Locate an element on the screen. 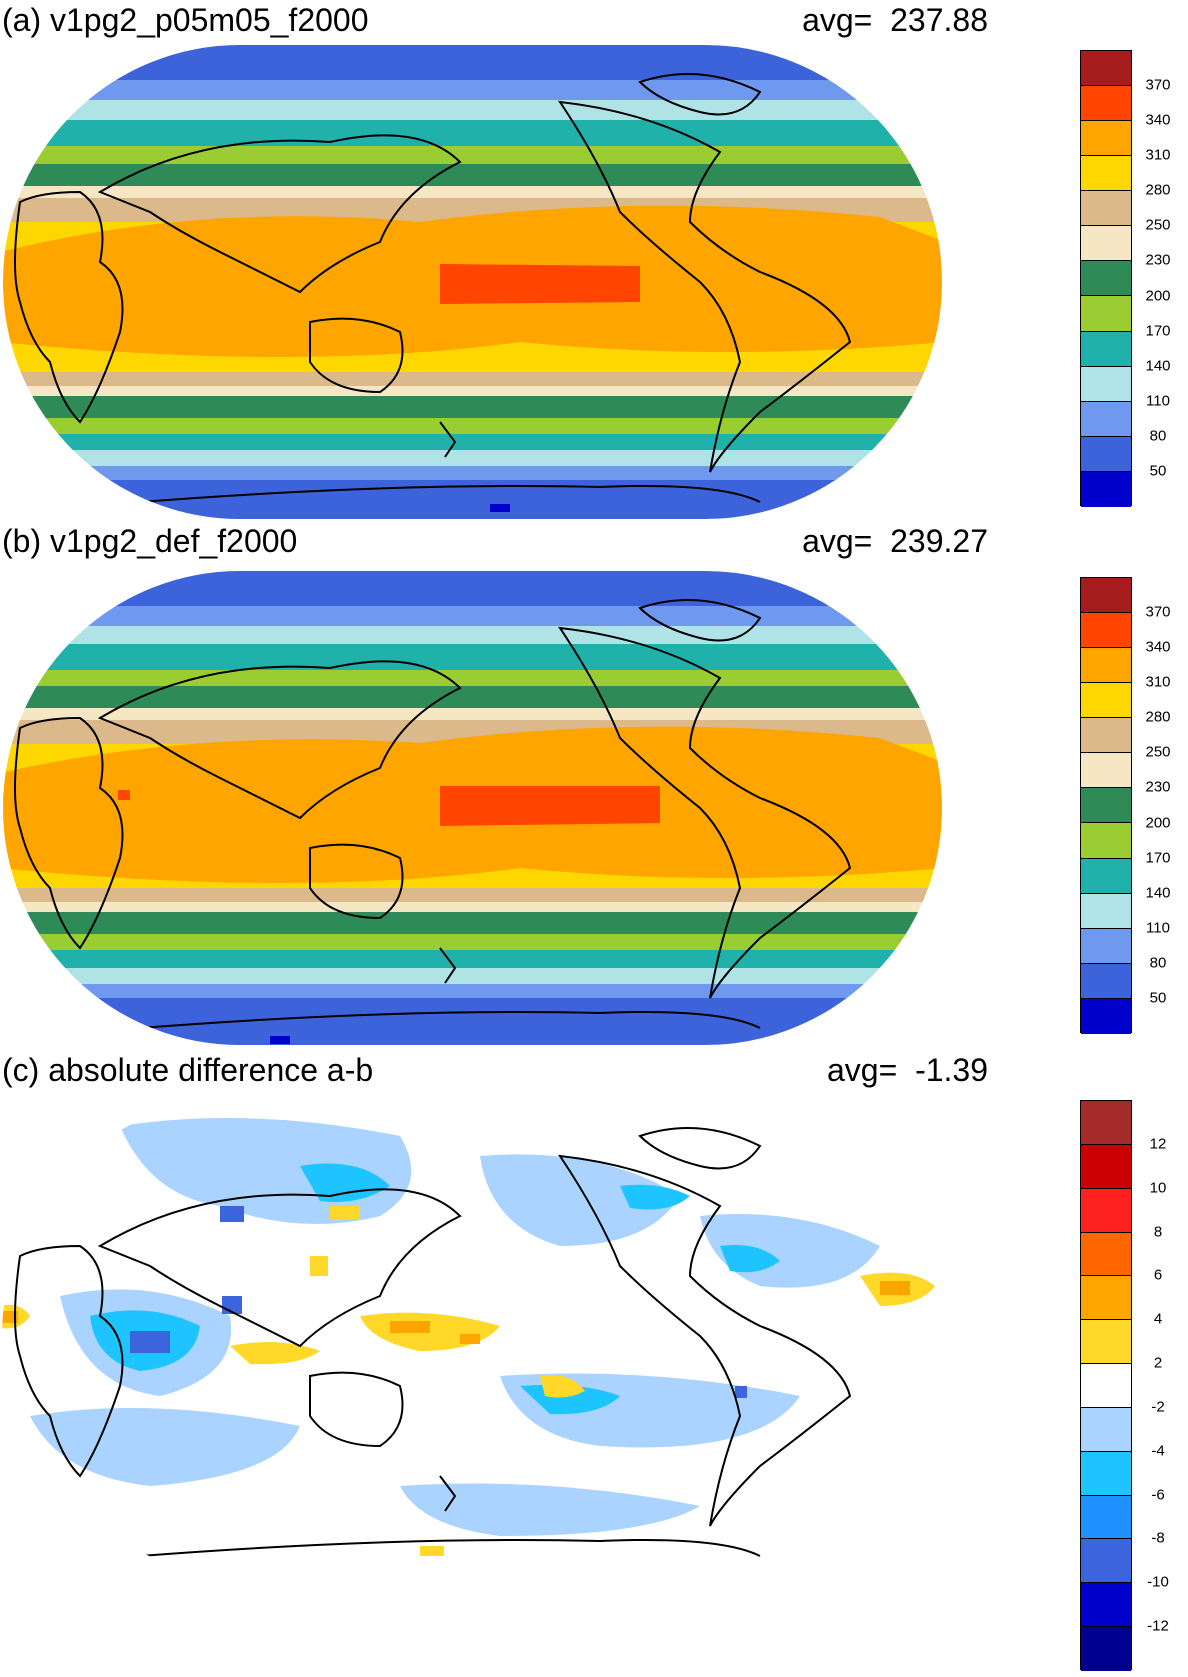  colorbar-b is located at coordinates (1106, 805).